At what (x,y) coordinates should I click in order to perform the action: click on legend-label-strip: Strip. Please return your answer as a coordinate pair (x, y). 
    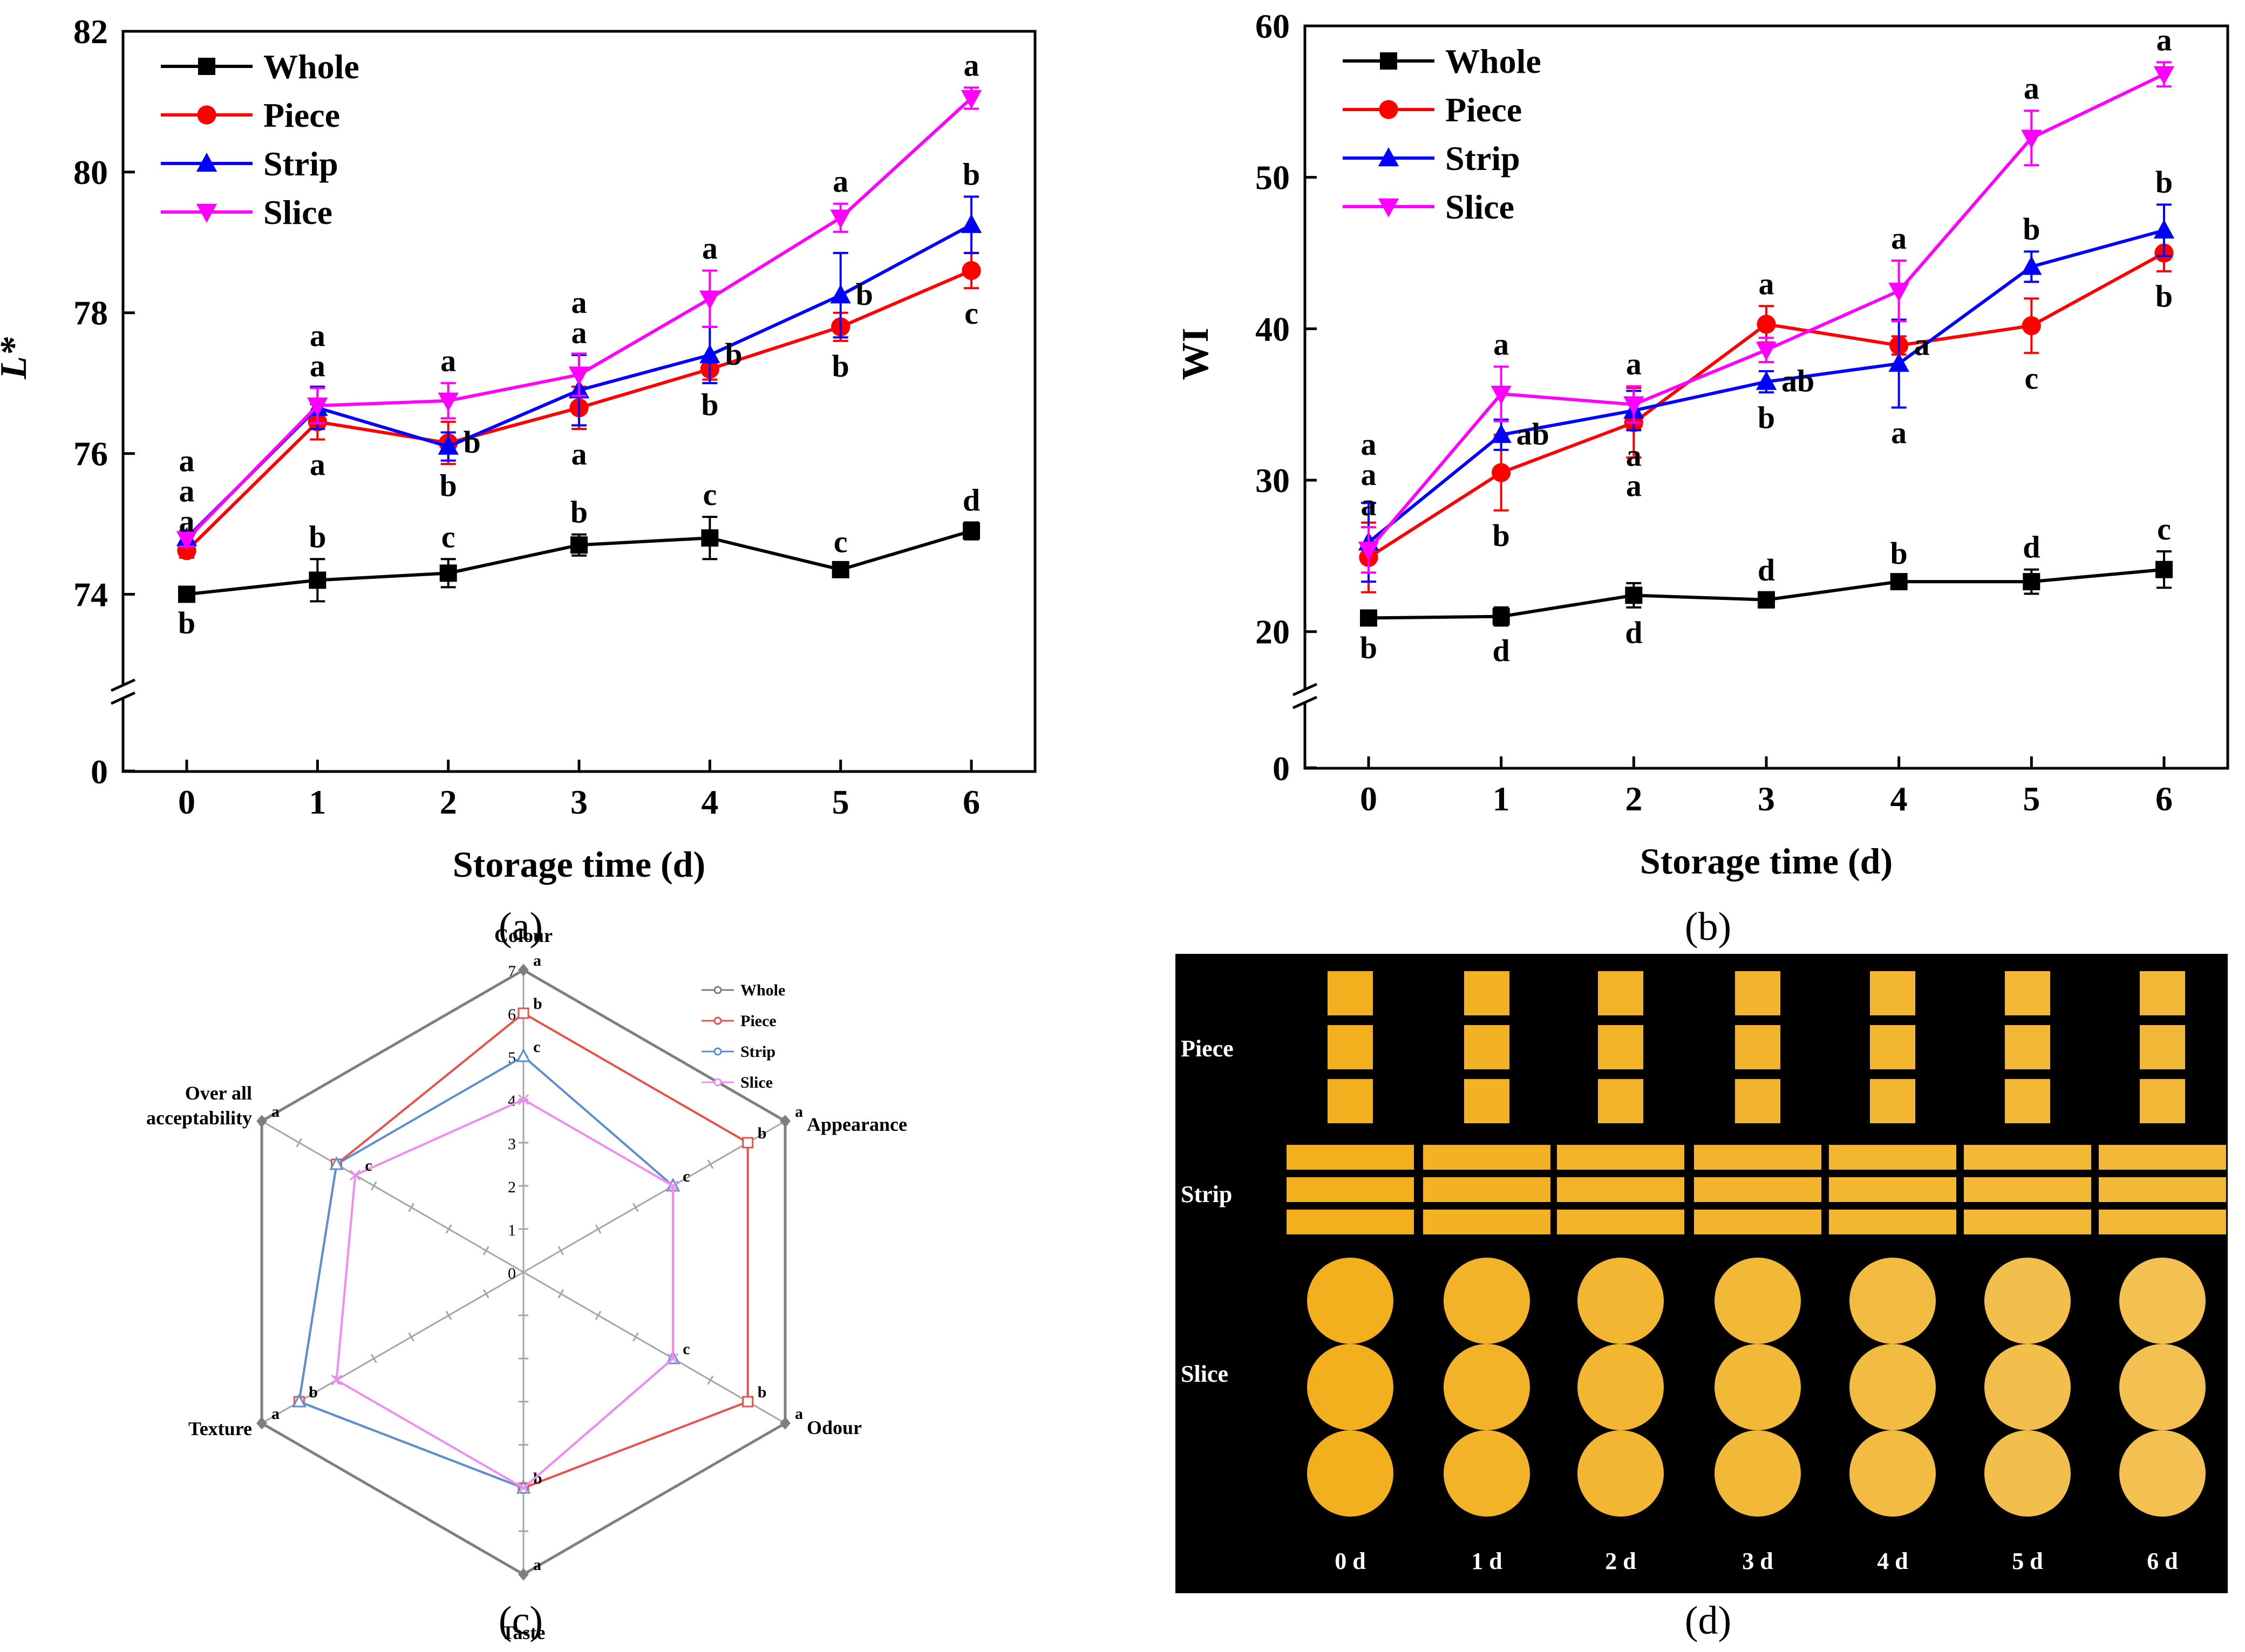
    Looking at the image, I should click on (300, 164).